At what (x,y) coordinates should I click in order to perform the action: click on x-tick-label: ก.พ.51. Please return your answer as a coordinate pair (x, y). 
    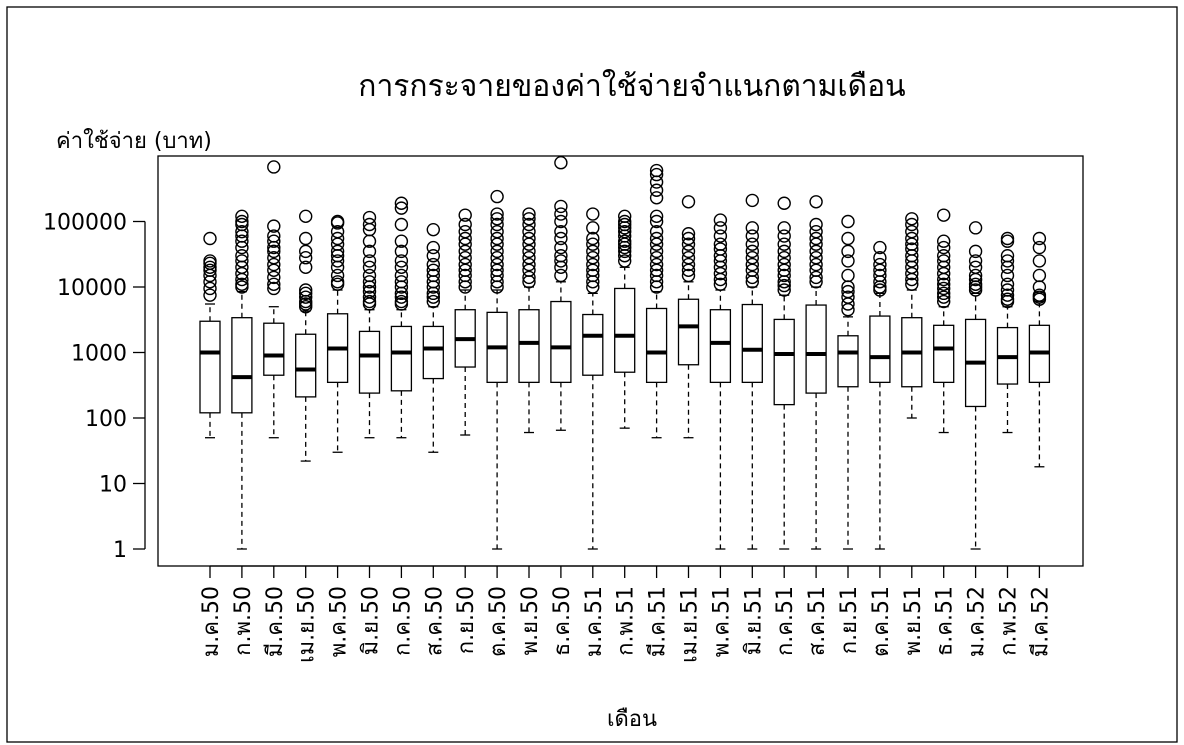
    Looking at the image, I should click on (626, 621).